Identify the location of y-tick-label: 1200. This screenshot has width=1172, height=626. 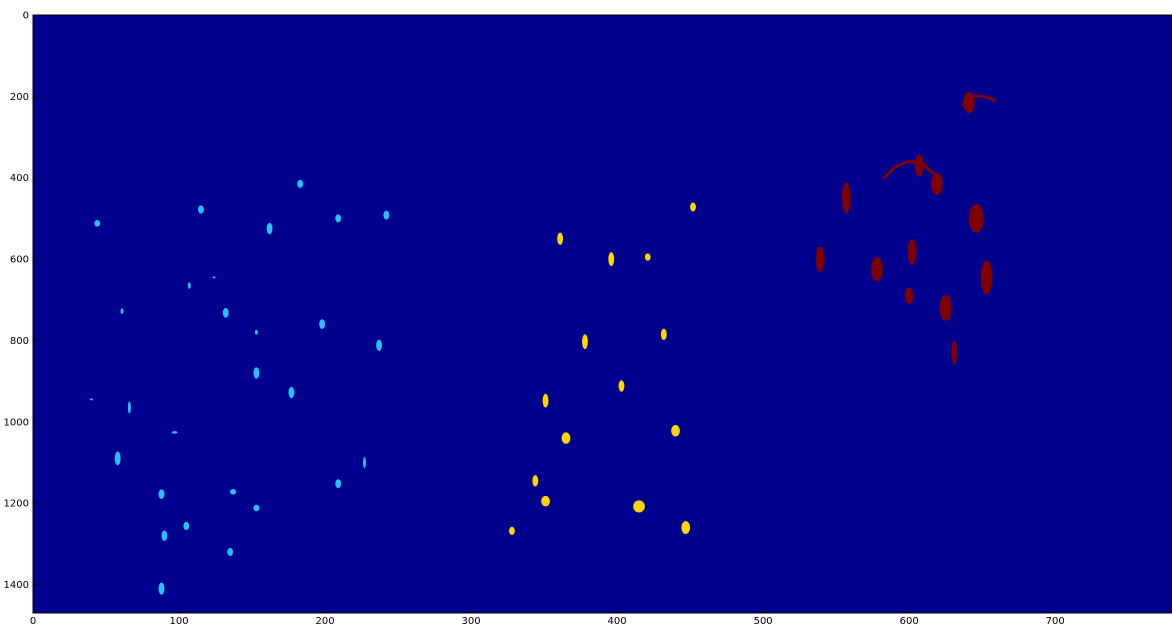
(16, 504).